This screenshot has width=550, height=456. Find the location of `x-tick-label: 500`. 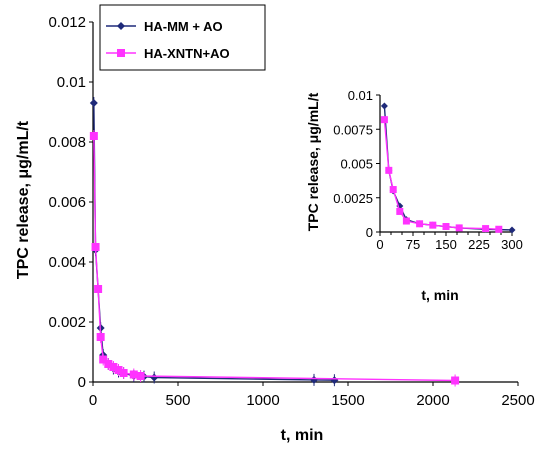

x-tick-label: 500 is located at coordinates (177, 400).